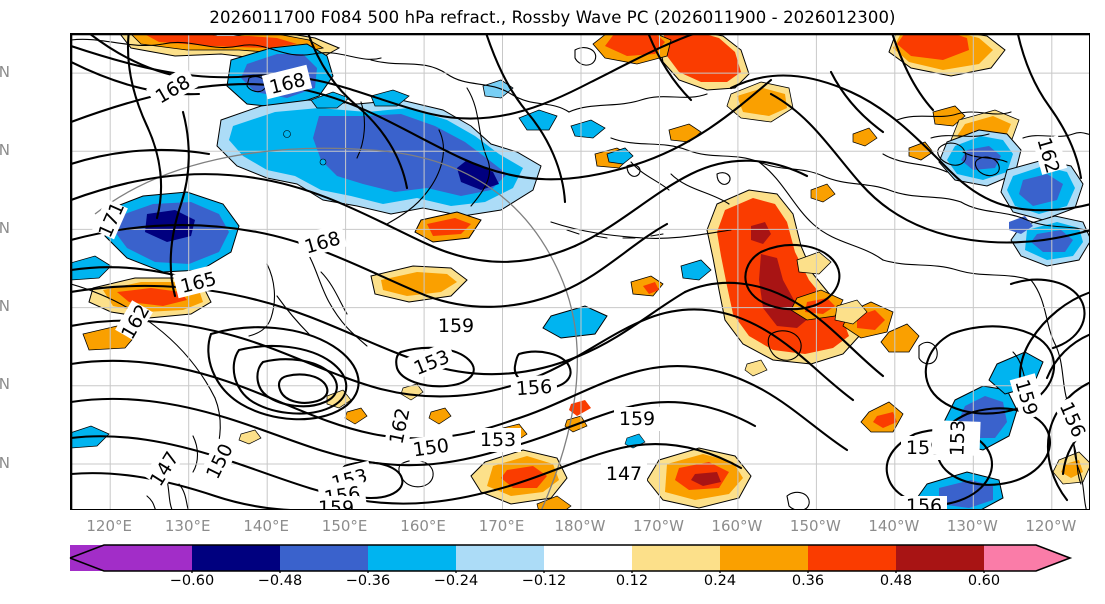 The image size is (1105, 604). Describe the element at coordinates (624, 474) in the screenshot. I see `contour-label-147b: 147` at that location.